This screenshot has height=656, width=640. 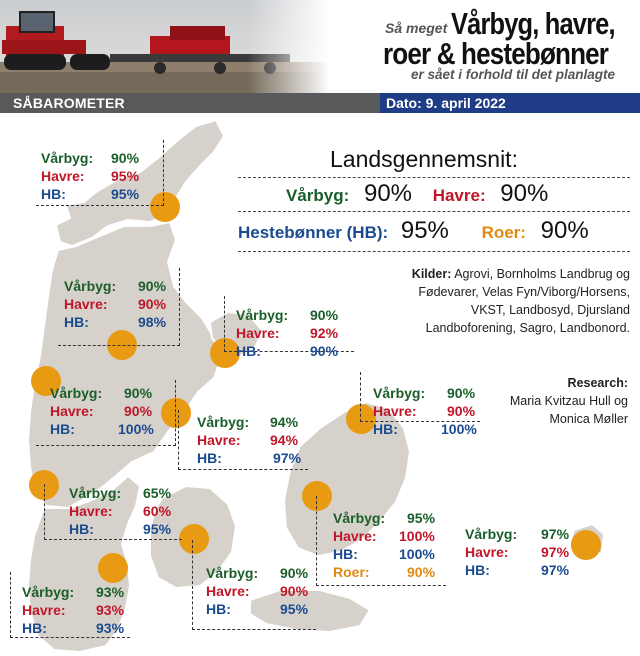 I want to click on national-hb-label: Hestebønner (HB):, so click(x=313, y=232).